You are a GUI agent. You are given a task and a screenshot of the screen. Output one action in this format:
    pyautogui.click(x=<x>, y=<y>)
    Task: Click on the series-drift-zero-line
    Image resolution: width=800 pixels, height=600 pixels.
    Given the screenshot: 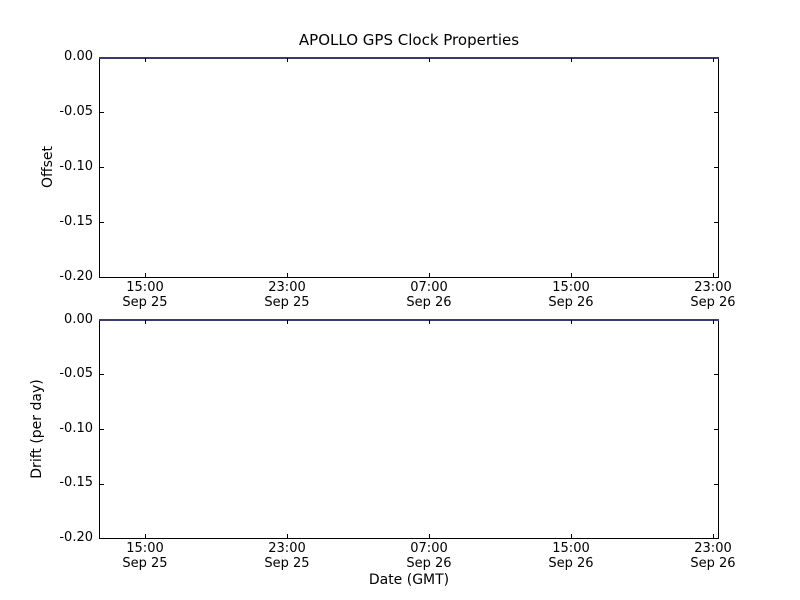 What is the action you would take?
    pyautogui.click(x=409, y=320)
    